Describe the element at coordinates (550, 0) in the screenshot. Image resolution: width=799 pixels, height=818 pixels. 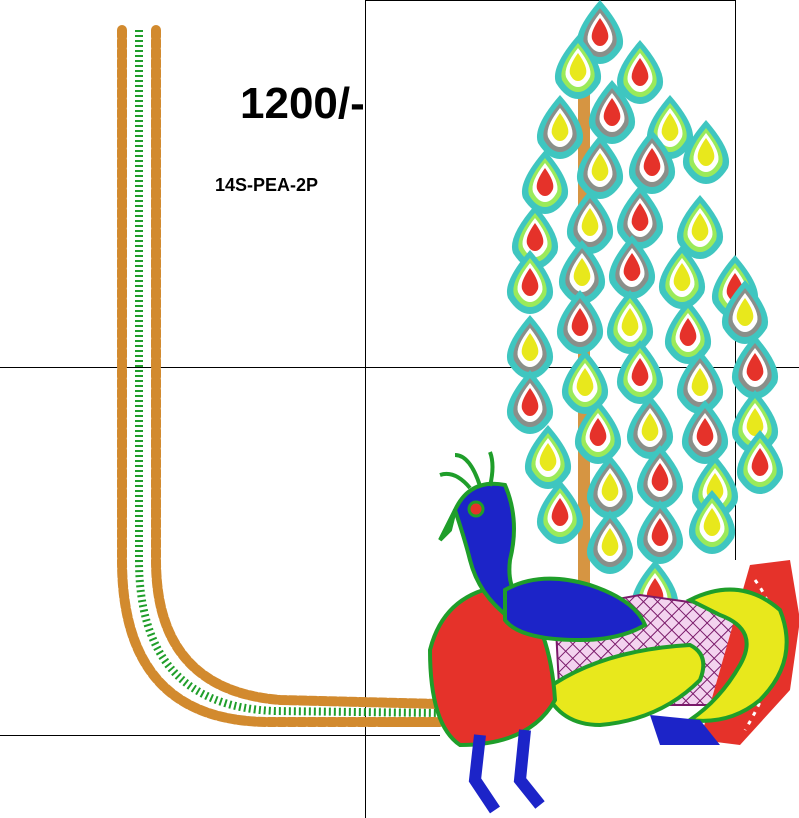
I see `grid-line-top` at that location.